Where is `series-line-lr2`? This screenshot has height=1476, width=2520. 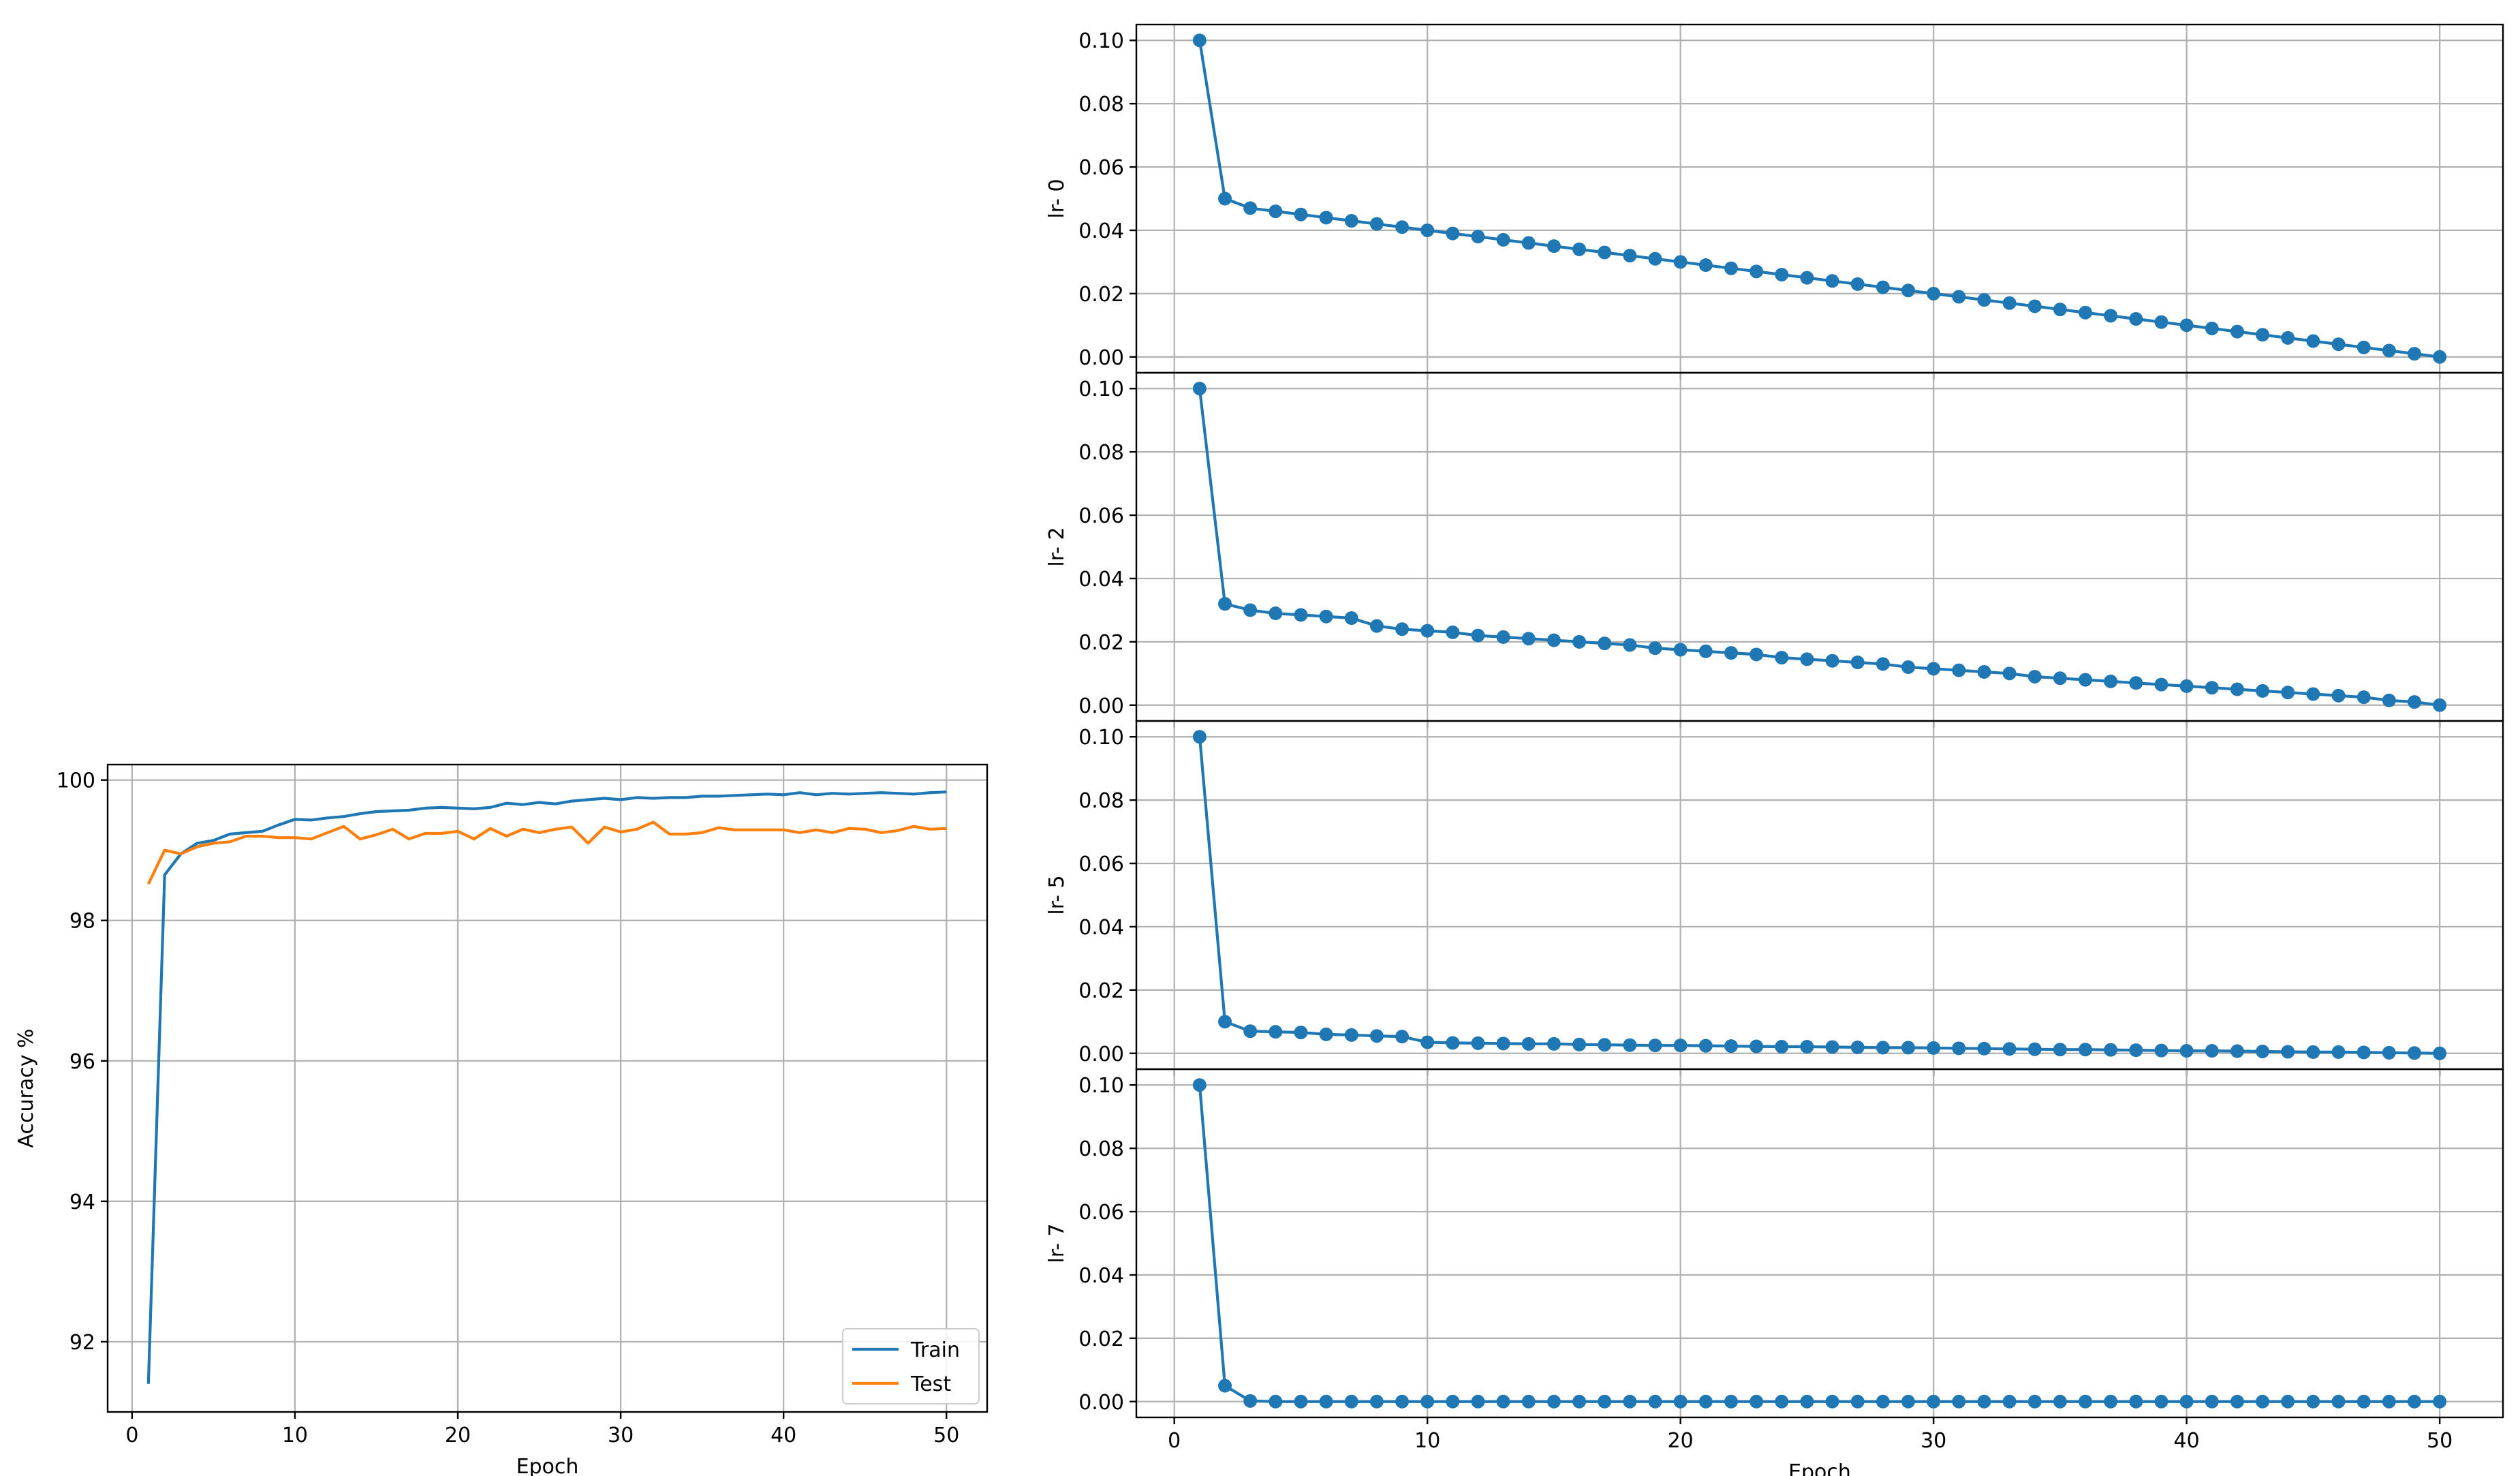
series-line-lr2 is located at coordinates (1819, 548).